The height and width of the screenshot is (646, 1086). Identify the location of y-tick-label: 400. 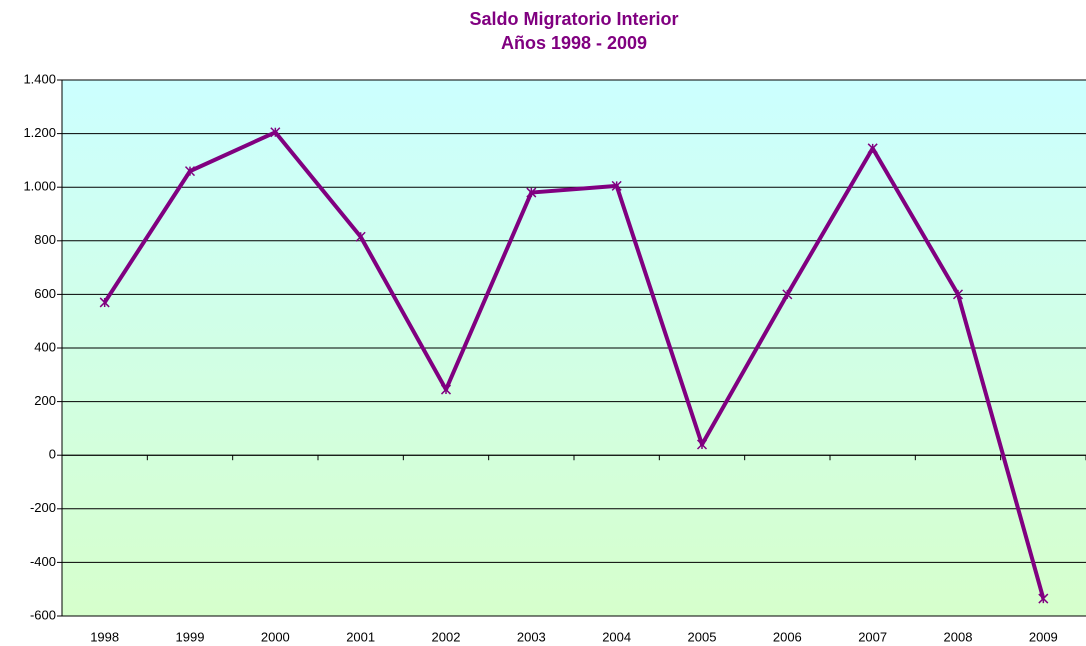
(45, 346).